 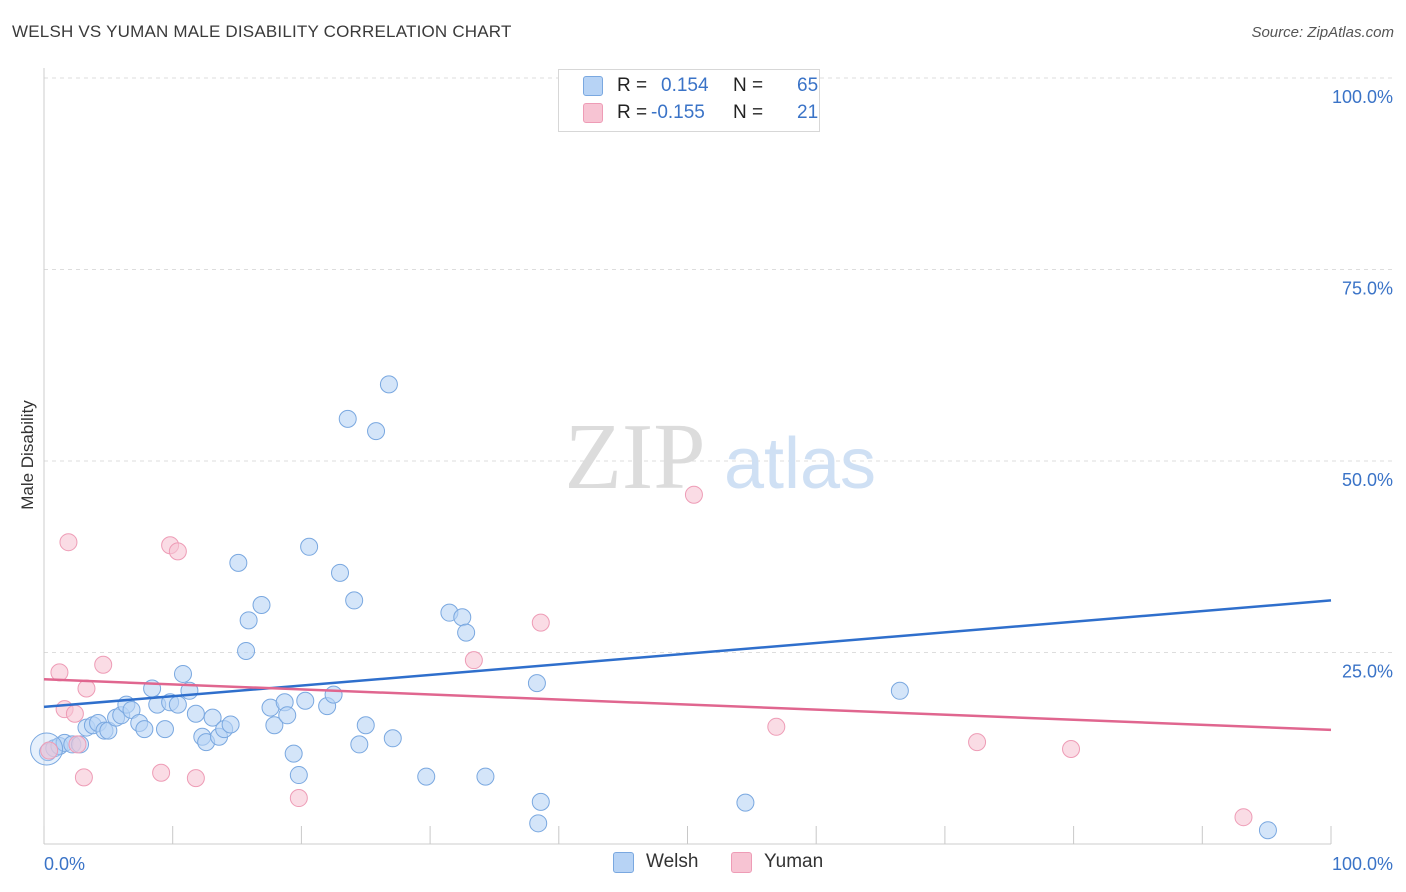 What do you see at coordinates (593, 113) in the screenshot?
I see `legend-swatch-yuman` at bounding box center [593, 113].